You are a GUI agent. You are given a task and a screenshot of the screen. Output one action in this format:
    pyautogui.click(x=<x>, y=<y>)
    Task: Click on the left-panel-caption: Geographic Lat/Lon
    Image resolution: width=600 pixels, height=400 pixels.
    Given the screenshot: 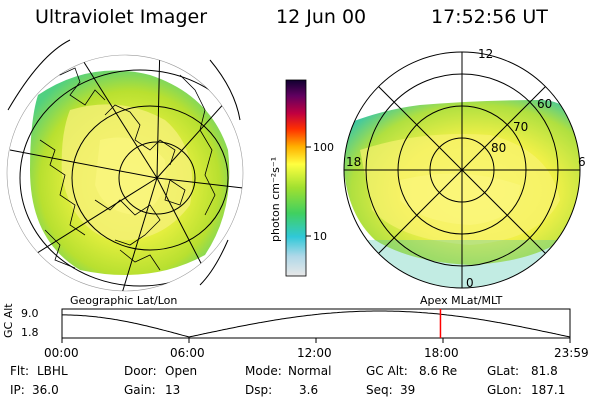 What is the action you would take?
    pyautogui.click(x=124, y=300)
    